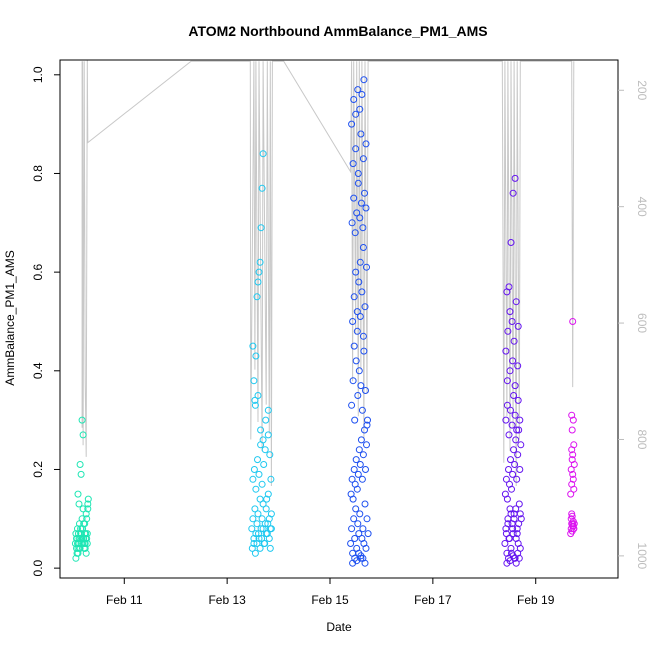 Image resolution: width=650 pixels, height=650 pixels. What do you see at coordinates (124, 600) in the screenshot?
I see `x-tick-label: Feb 11` at bounding box center [124, 600].